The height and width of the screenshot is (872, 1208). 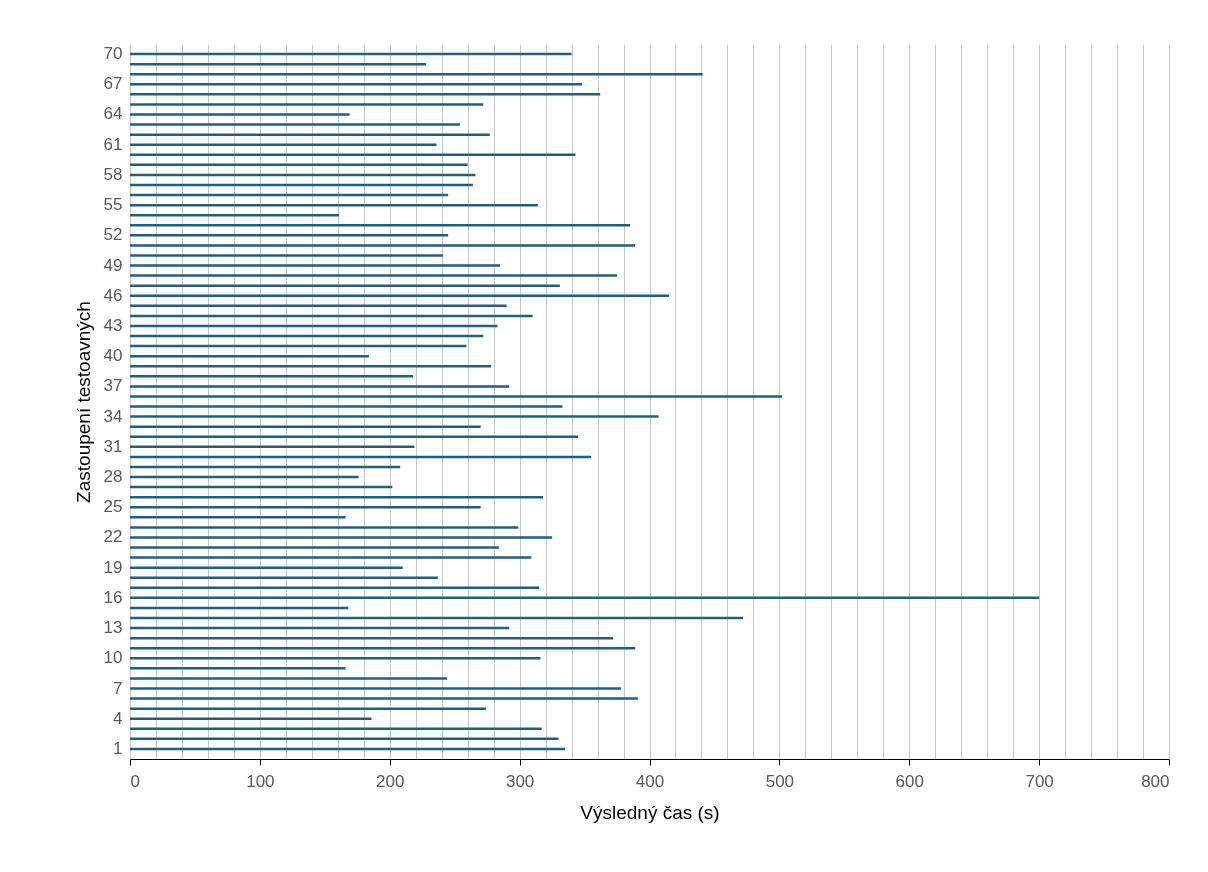 I want to click on y-tick-label: 4, so click(x=118, y=718).